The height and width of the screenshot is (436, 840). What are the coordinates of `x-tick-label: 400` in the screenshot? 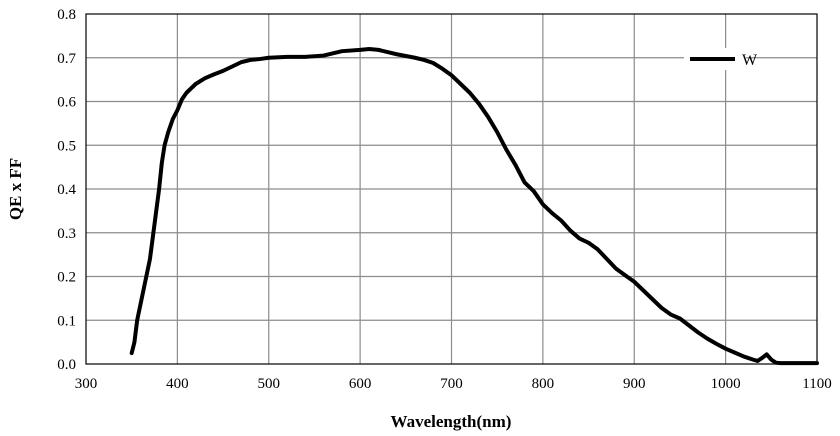 It's located at (177, 384).